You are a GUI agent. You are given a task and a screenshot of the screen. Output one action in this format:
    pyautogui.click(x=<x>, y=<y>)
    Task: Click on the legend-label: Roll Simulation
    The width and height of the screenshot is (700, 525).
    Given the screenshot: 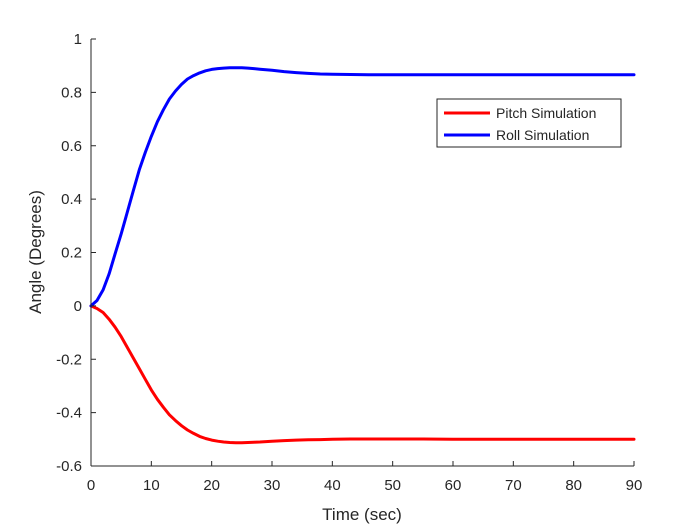 What is the action you would take?
    pyautogui.click(x=542, y=135)
    